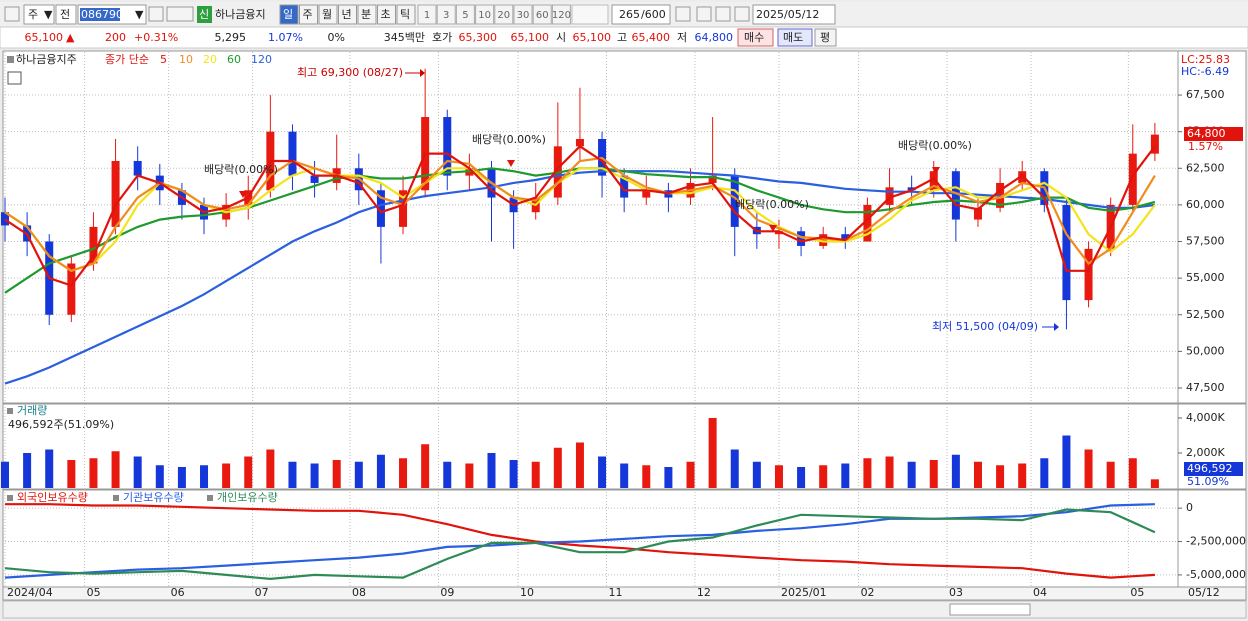 The image size is (1248, 621). I want to click on search-button, so click(156, 14).